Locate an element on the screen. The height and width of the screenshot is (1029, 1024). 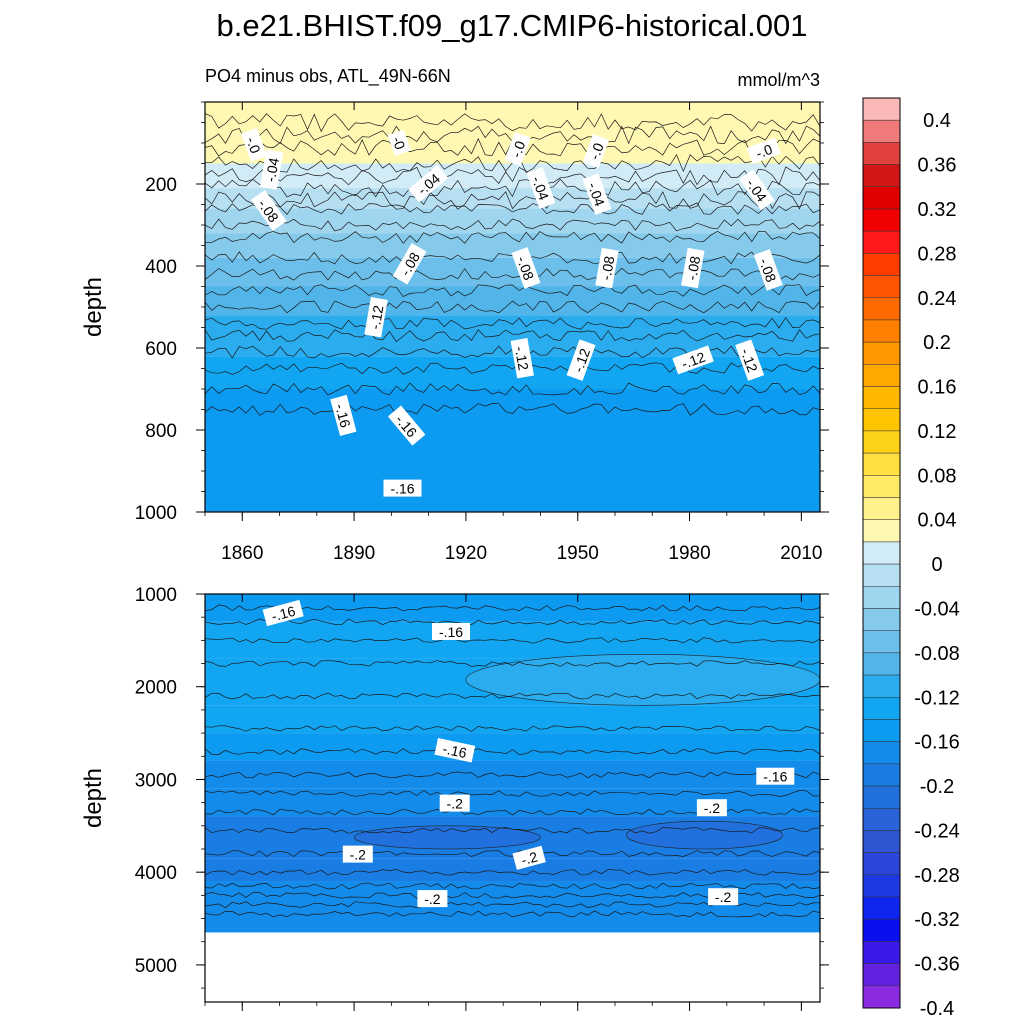
upper-contour-label-19: -.12 is located at coordinates (693, 360).